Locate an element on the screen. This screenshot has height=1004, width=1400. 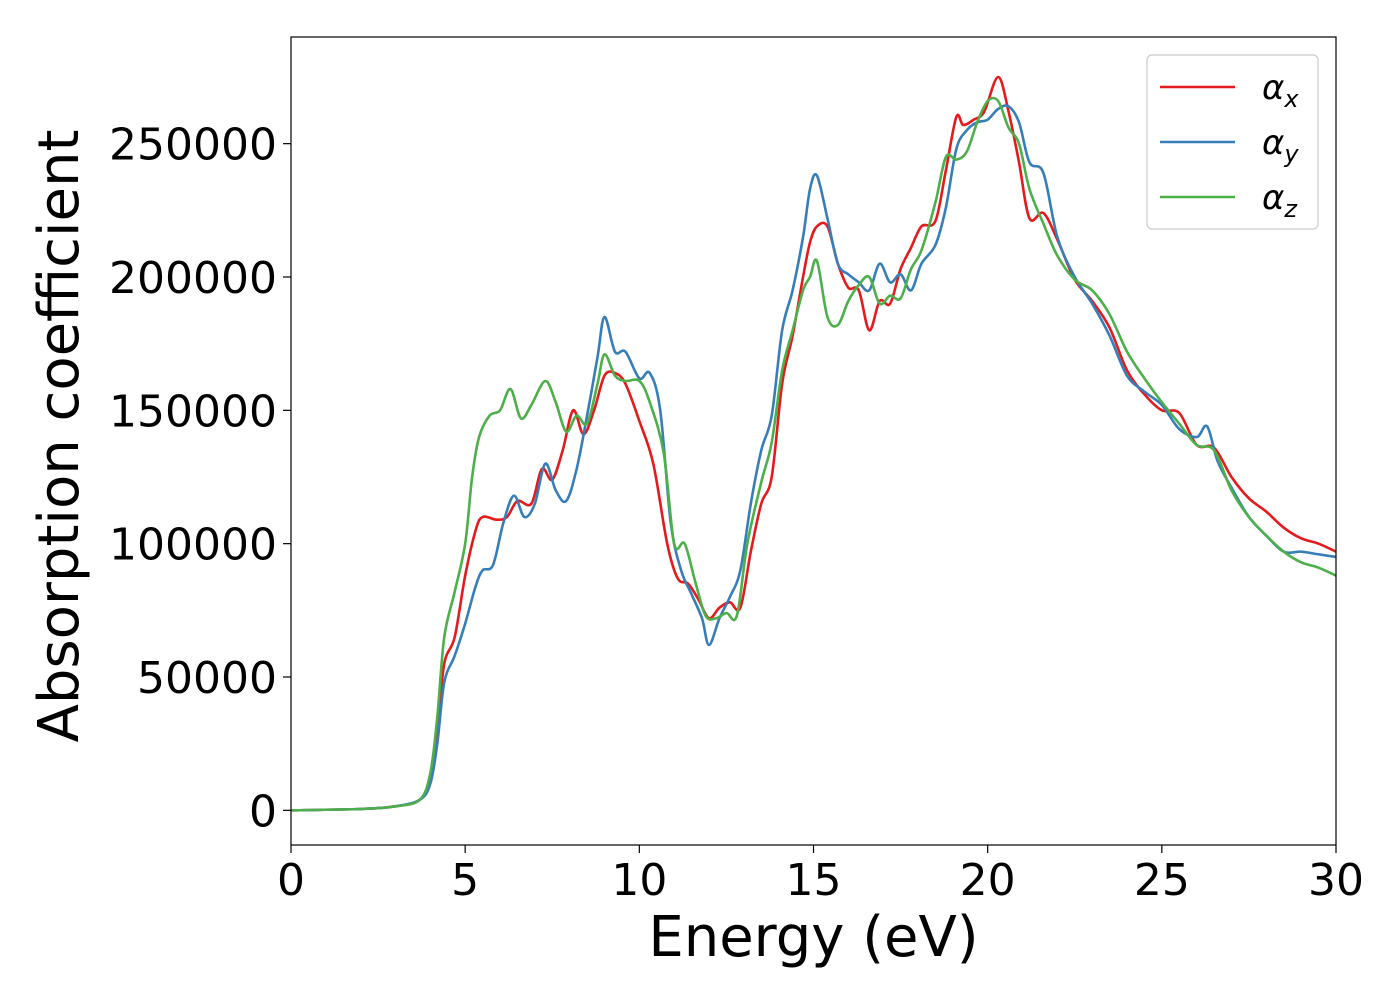
y-tick-label: 50000 is located at coordinates (207, 678).